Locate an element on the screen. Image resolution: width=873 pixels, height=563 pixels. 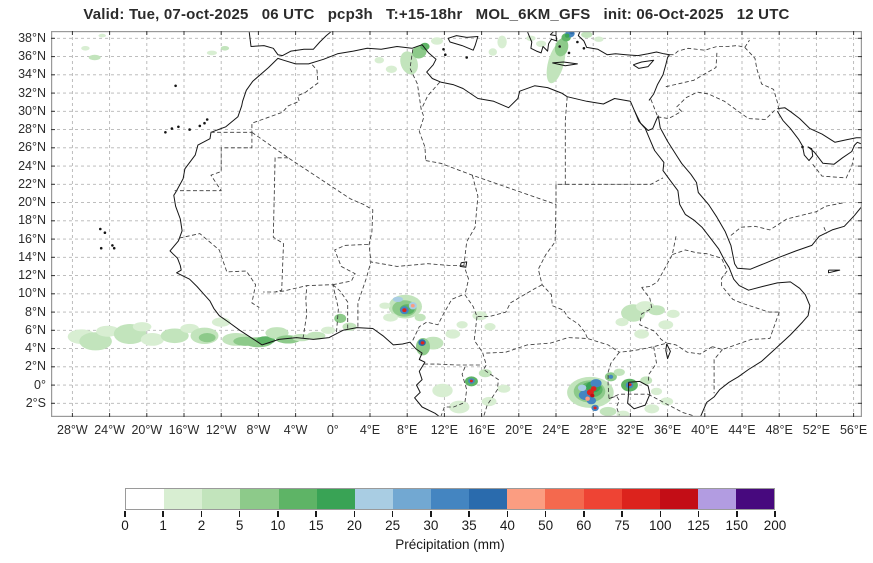
colorbar-tick-label: 2 is located at coordinates (201, 525).